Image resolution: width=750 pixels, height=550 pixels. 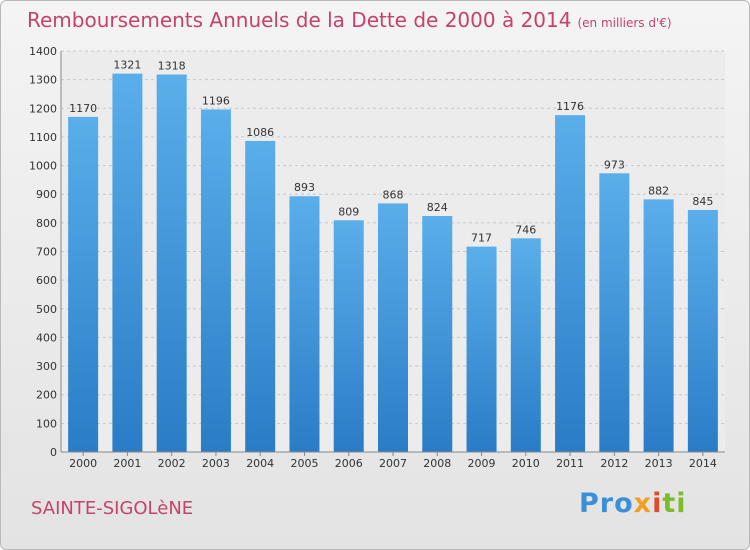 I want to click on y-tick-label: 1200, so click(x=43, y=108).